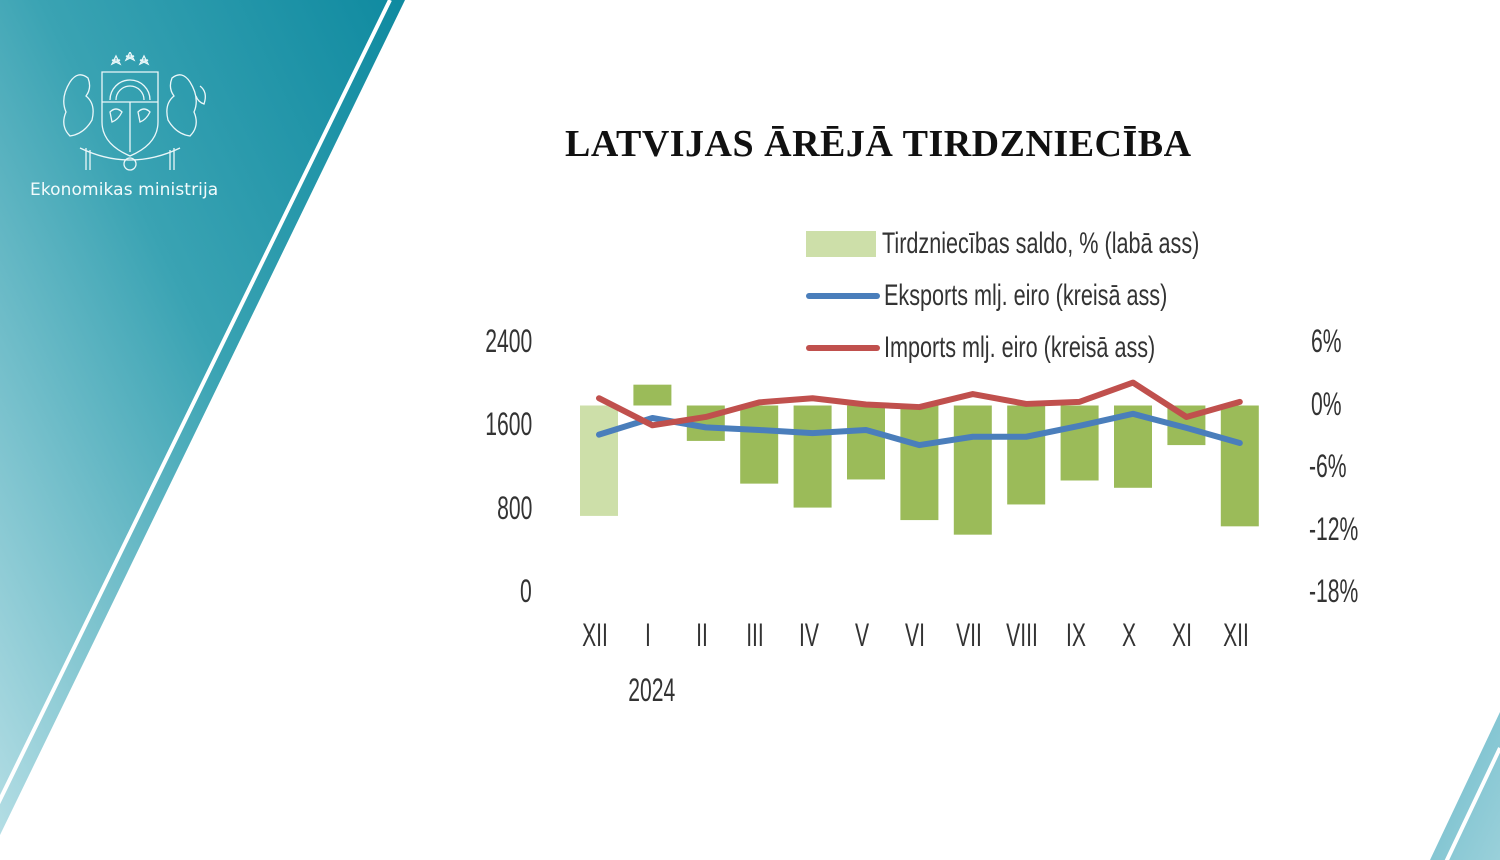  Describe the element at coordinates (1334, 591) in the screenshot. I see `right-axis-tick: -18%` at that location.